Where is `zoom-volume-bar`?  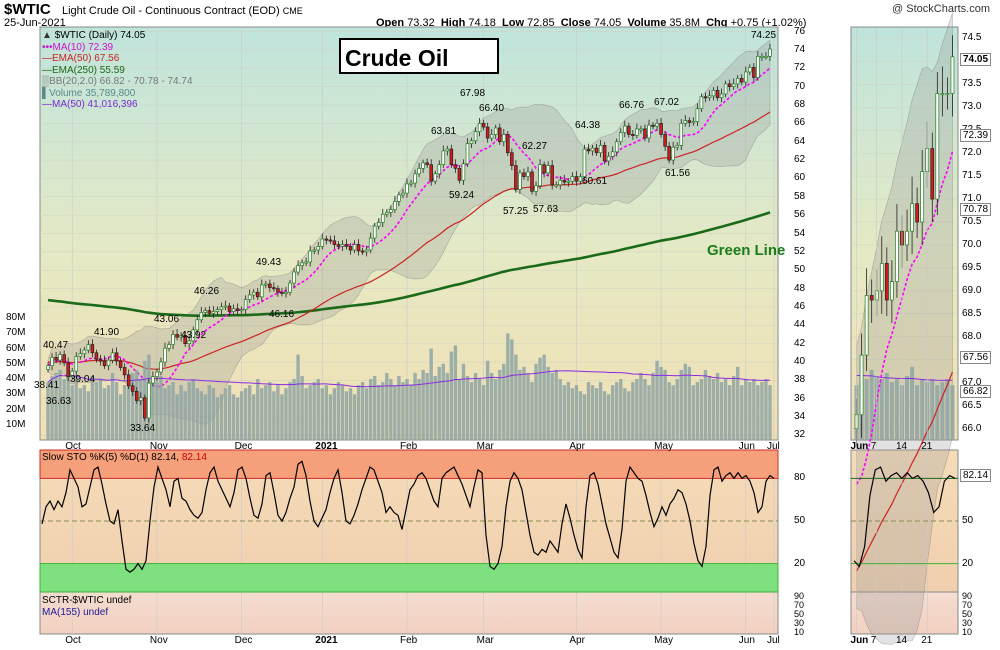 zoom-volume-bar is located at coordinates (907, 408).